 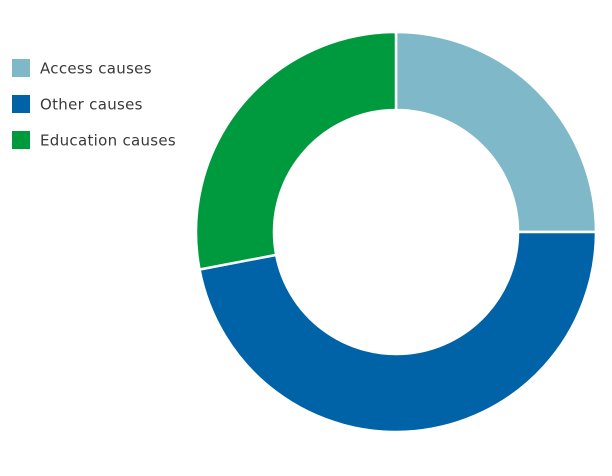 What do you see at coordinates (96, 69) in the screenshot?
I see `legend-label: Access causes` at bounding box center [96, 69].